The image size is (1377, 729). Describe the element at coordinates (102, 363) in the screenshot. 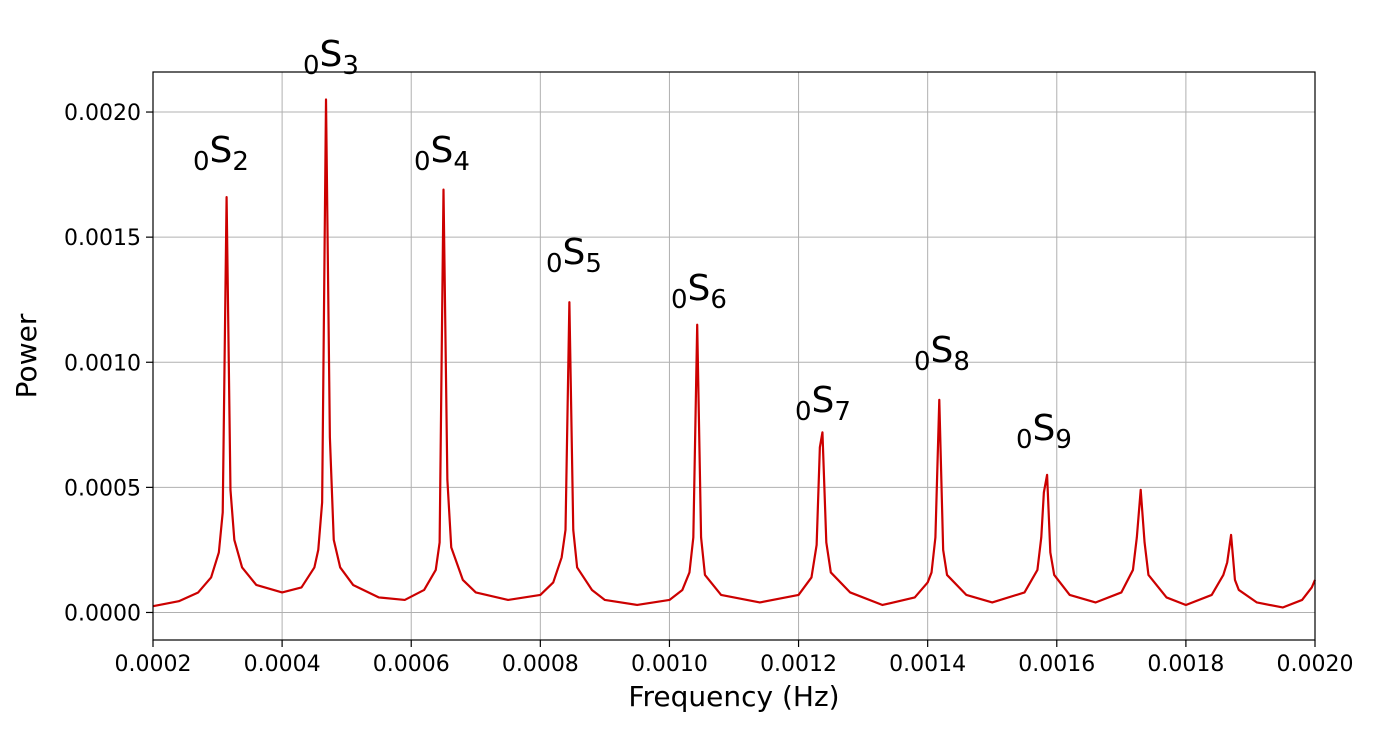

I see `y-tick-label: 0.0010` at that location.